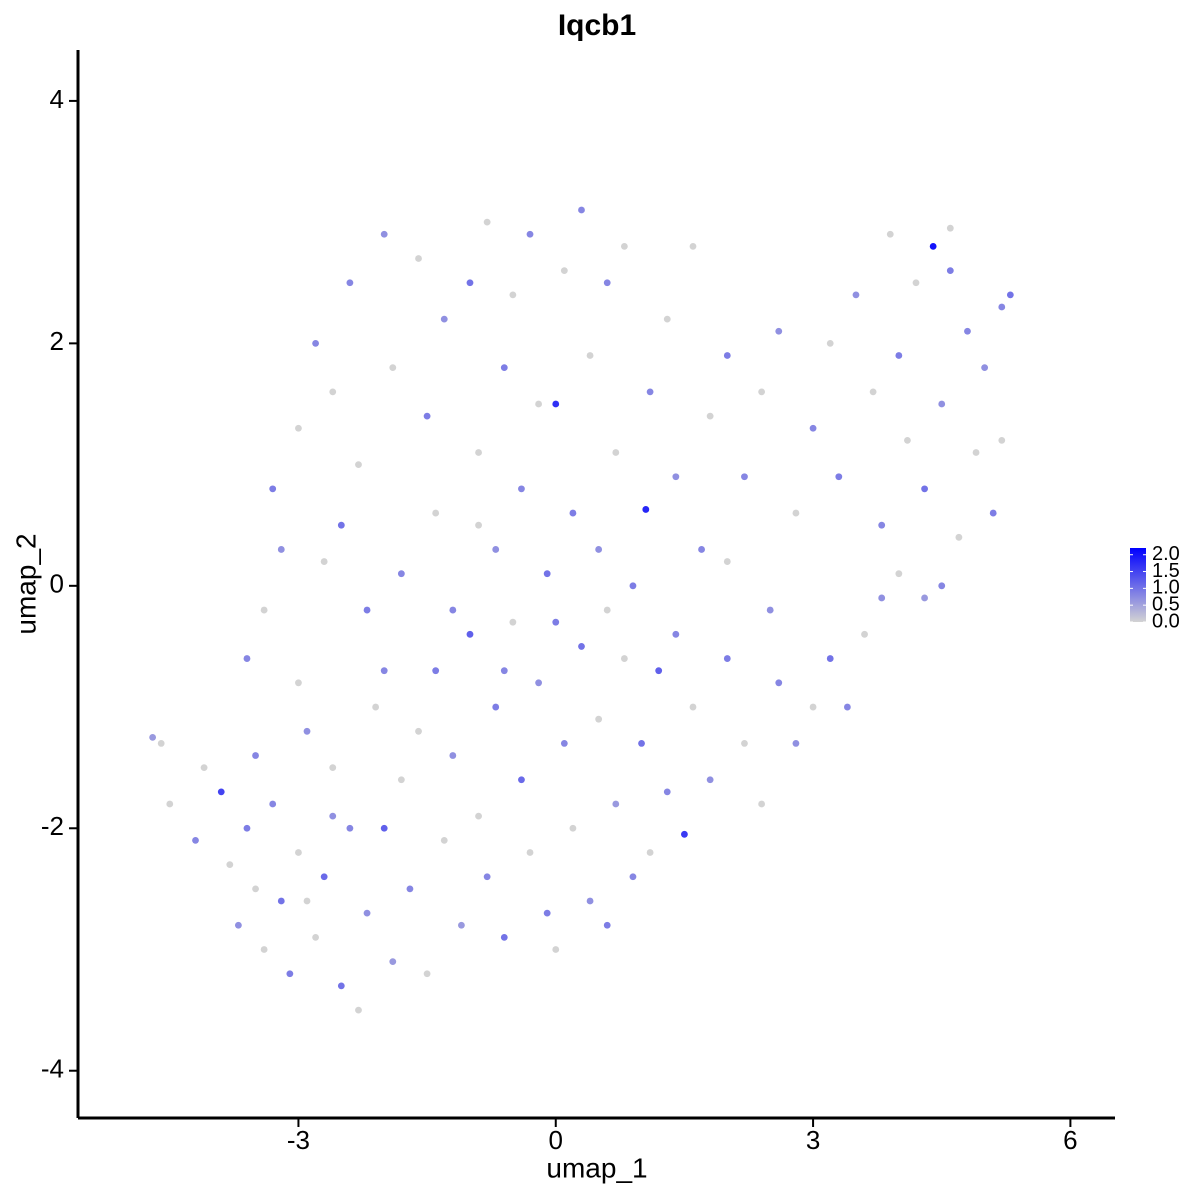 The width and height of the screenshot is (1200, 1200). What do you see at coordinates (57, 99) in the screenshot?
I see `y-tick-label: 4` at bounding box center [57, 99].